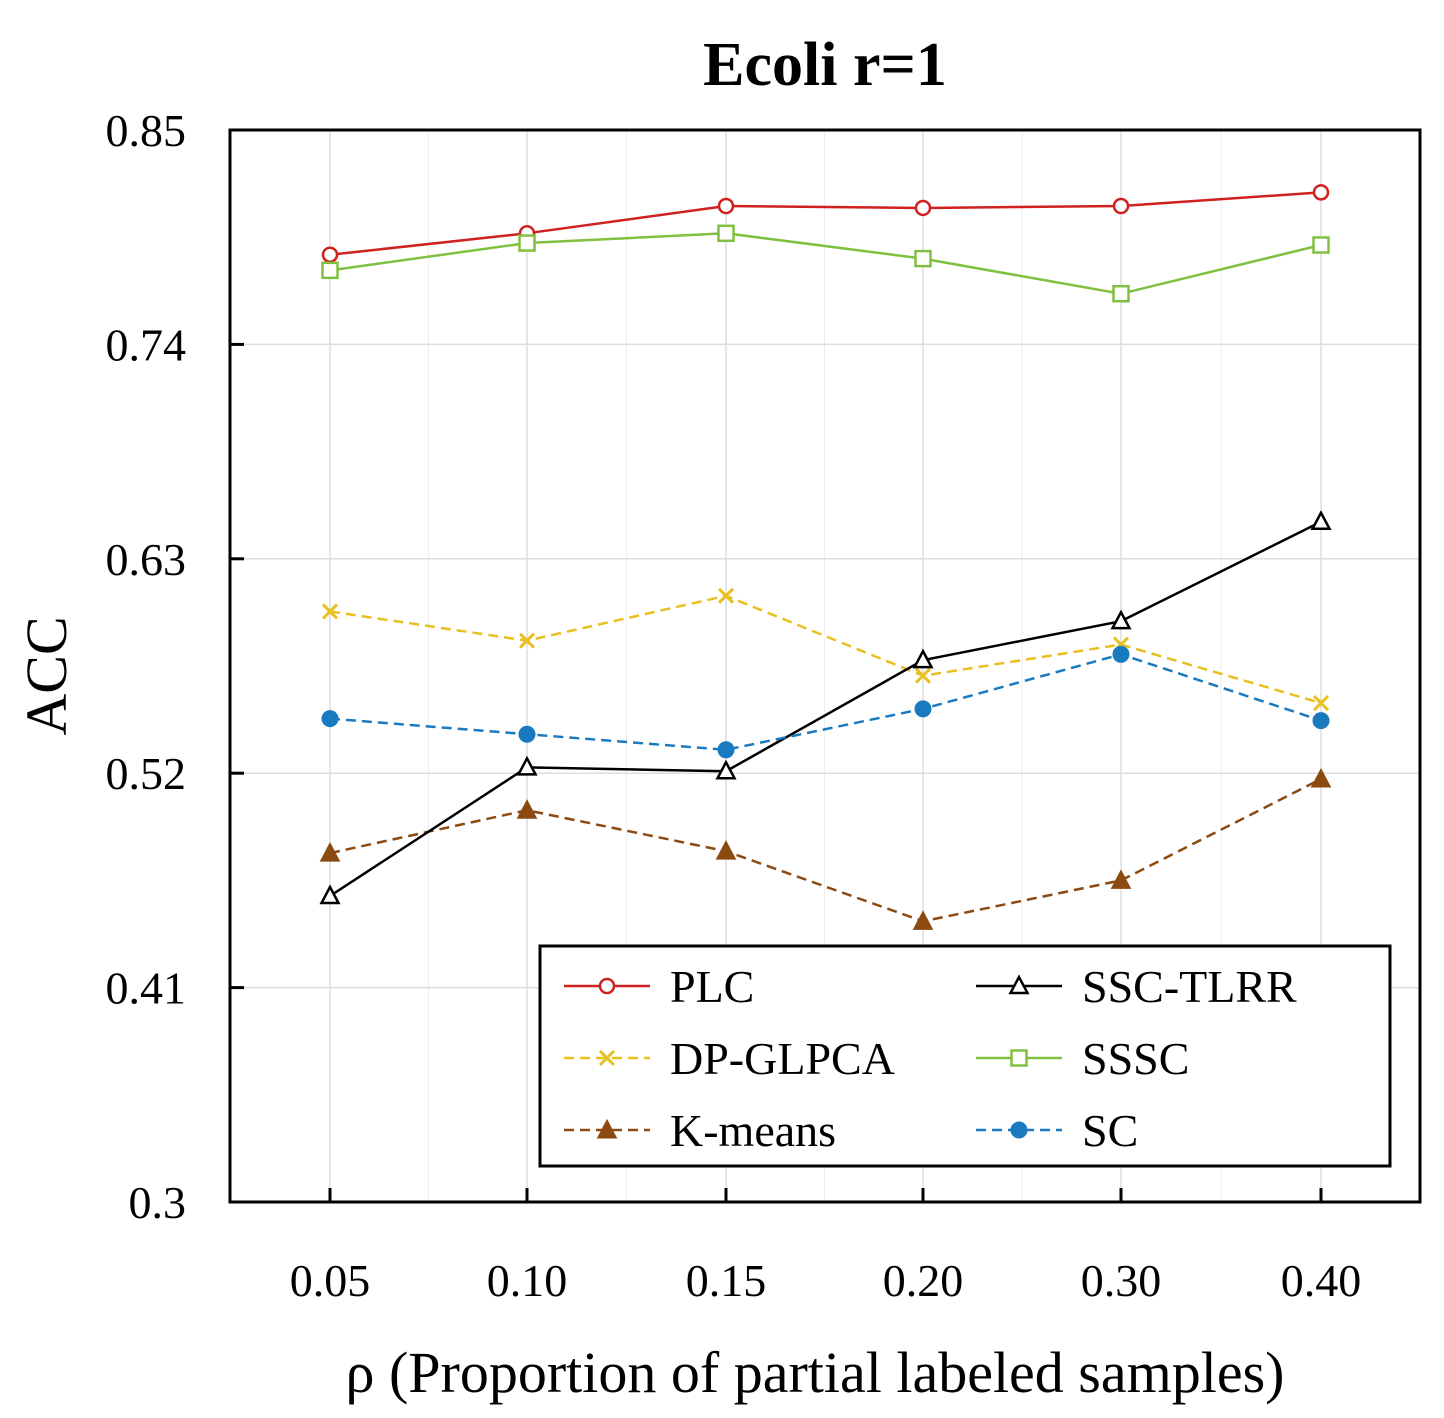 The height and width of the screenshot is (1418, 1444). I want to click on x-tick-label: 0.30, so click(1121, 1280).